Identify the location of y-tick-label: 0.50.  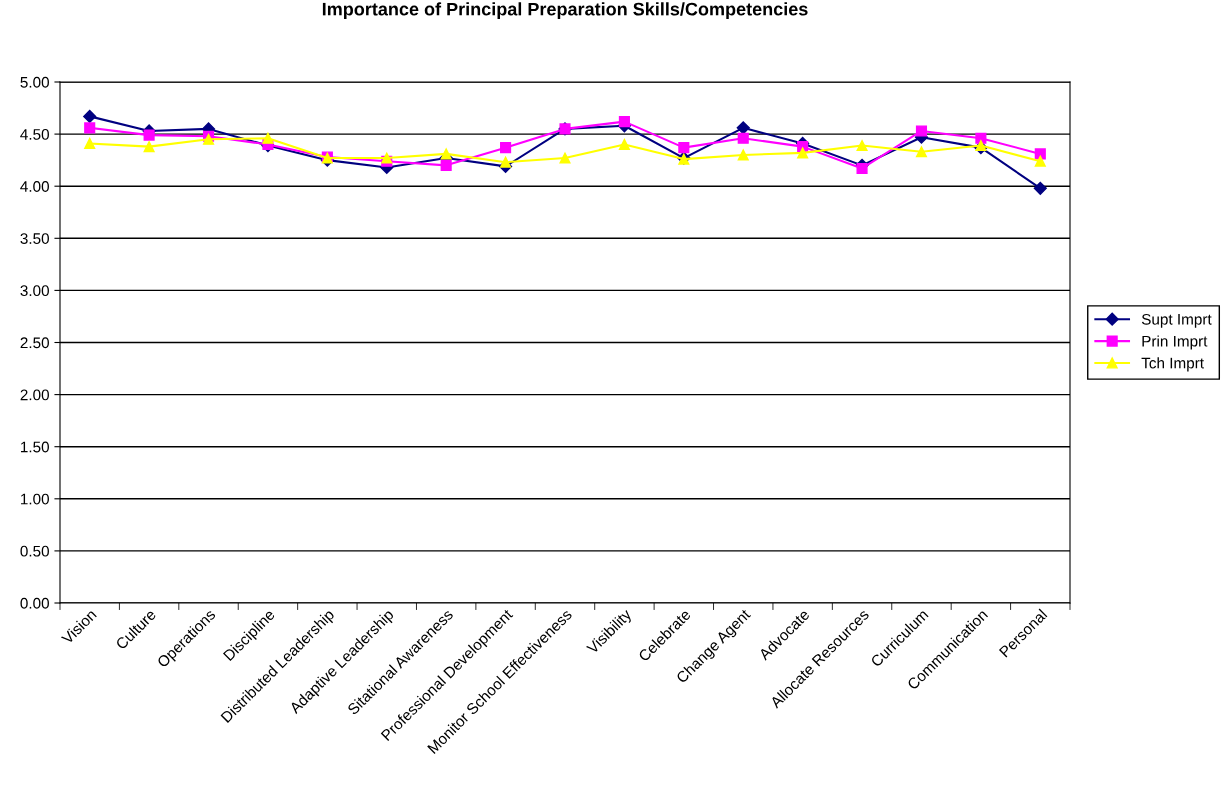
(34, 551).